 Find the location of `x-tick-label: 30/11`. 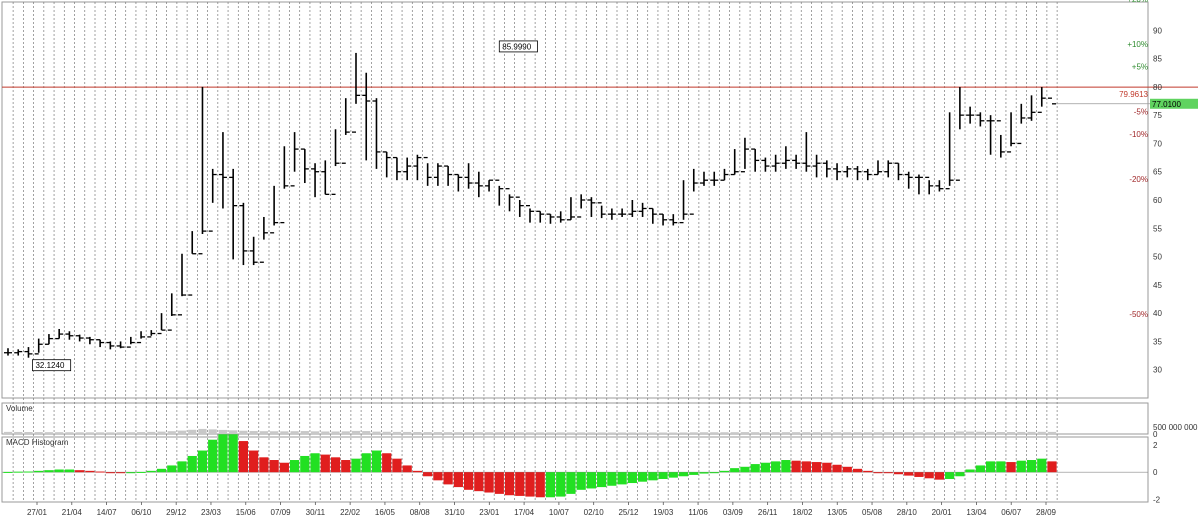

x-tick-label: 30/11 is located at coordinates (316, 512).